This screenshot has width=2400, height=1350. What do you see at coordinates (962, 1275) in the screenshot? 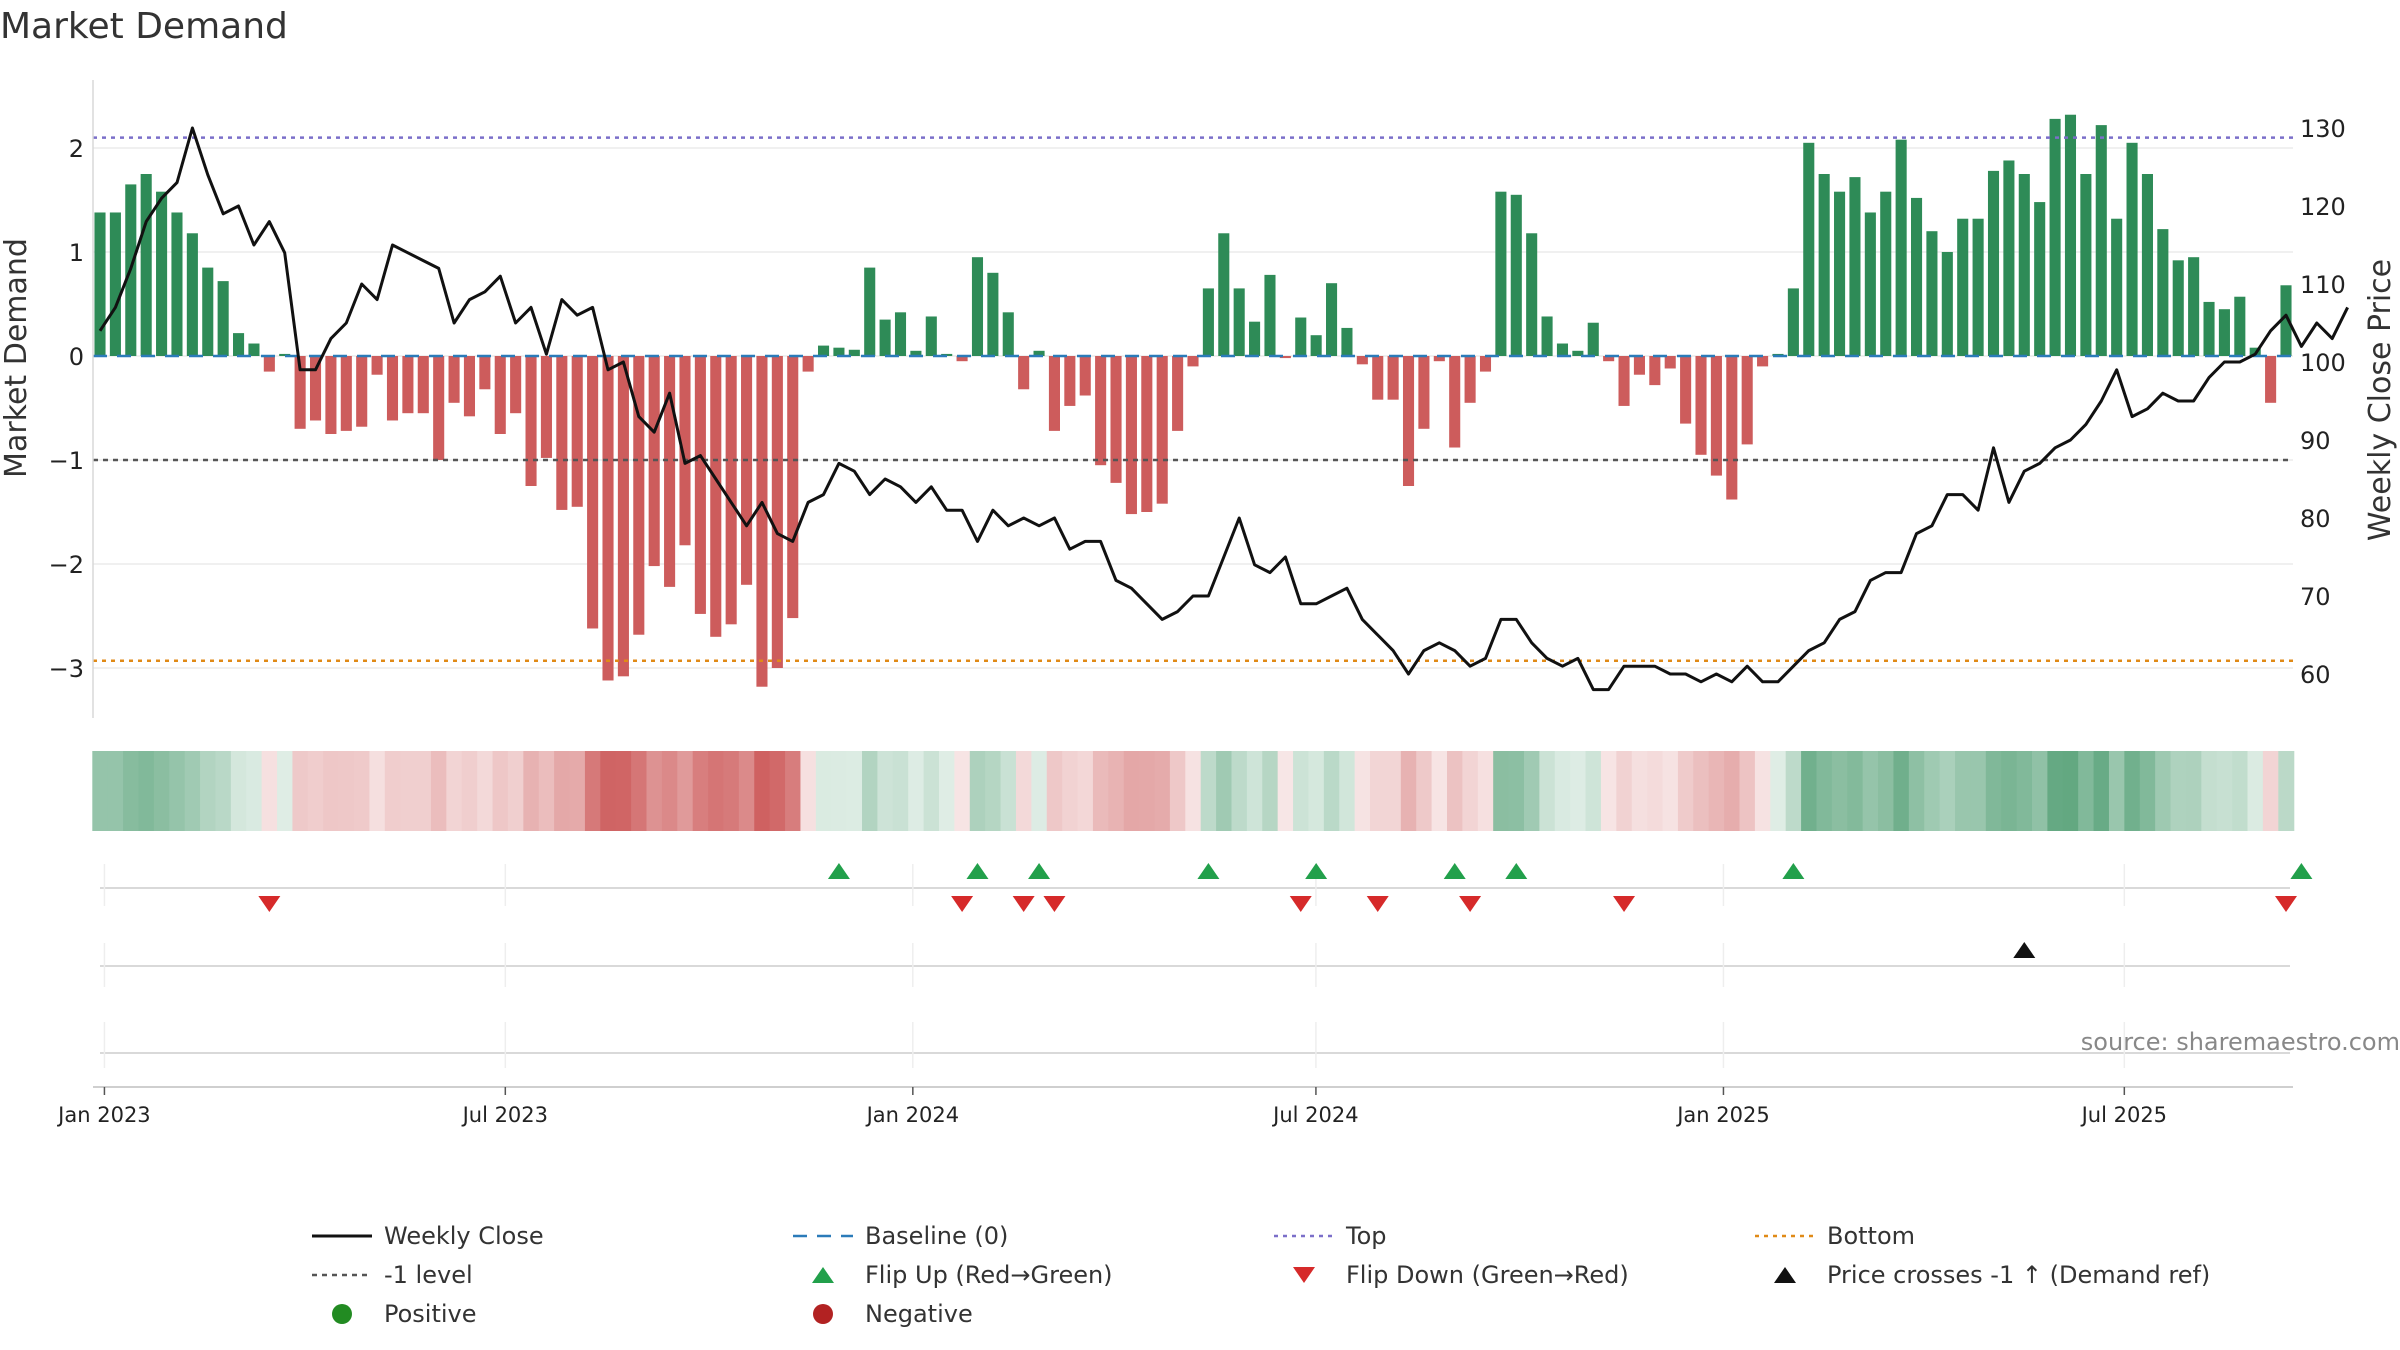
I see `legend-item-flip-up: Flip Up (Red→Green)` at bounding box center [962, 1275].